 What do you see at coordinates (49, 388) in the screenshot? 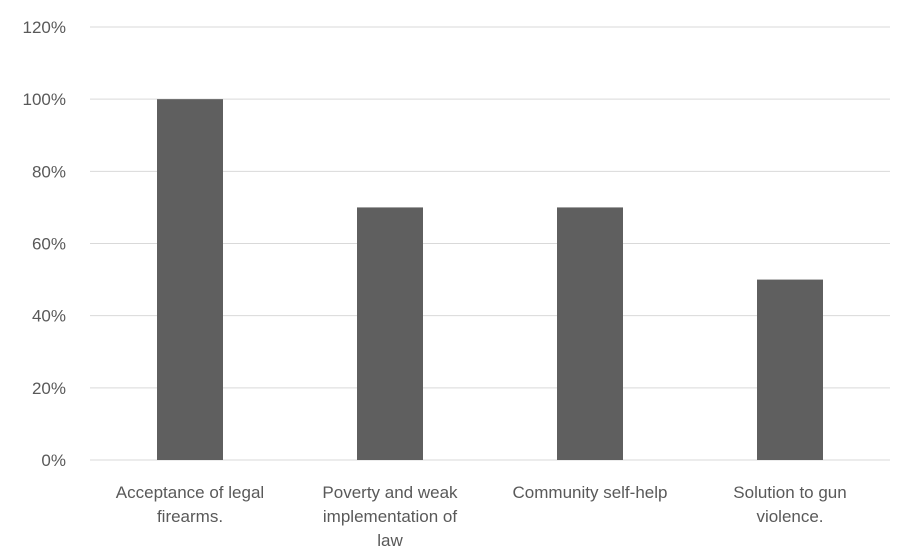
I see `y-tick-label: 20%` at bounding box center [49, 388].